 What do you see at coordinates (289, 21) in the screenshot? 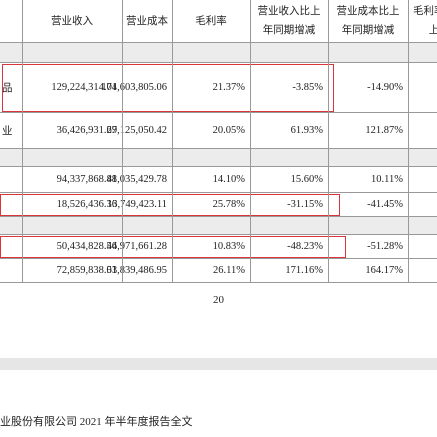
I see `header-cell: 营业收入比上年同期增减` at bounding box center [289, 21].